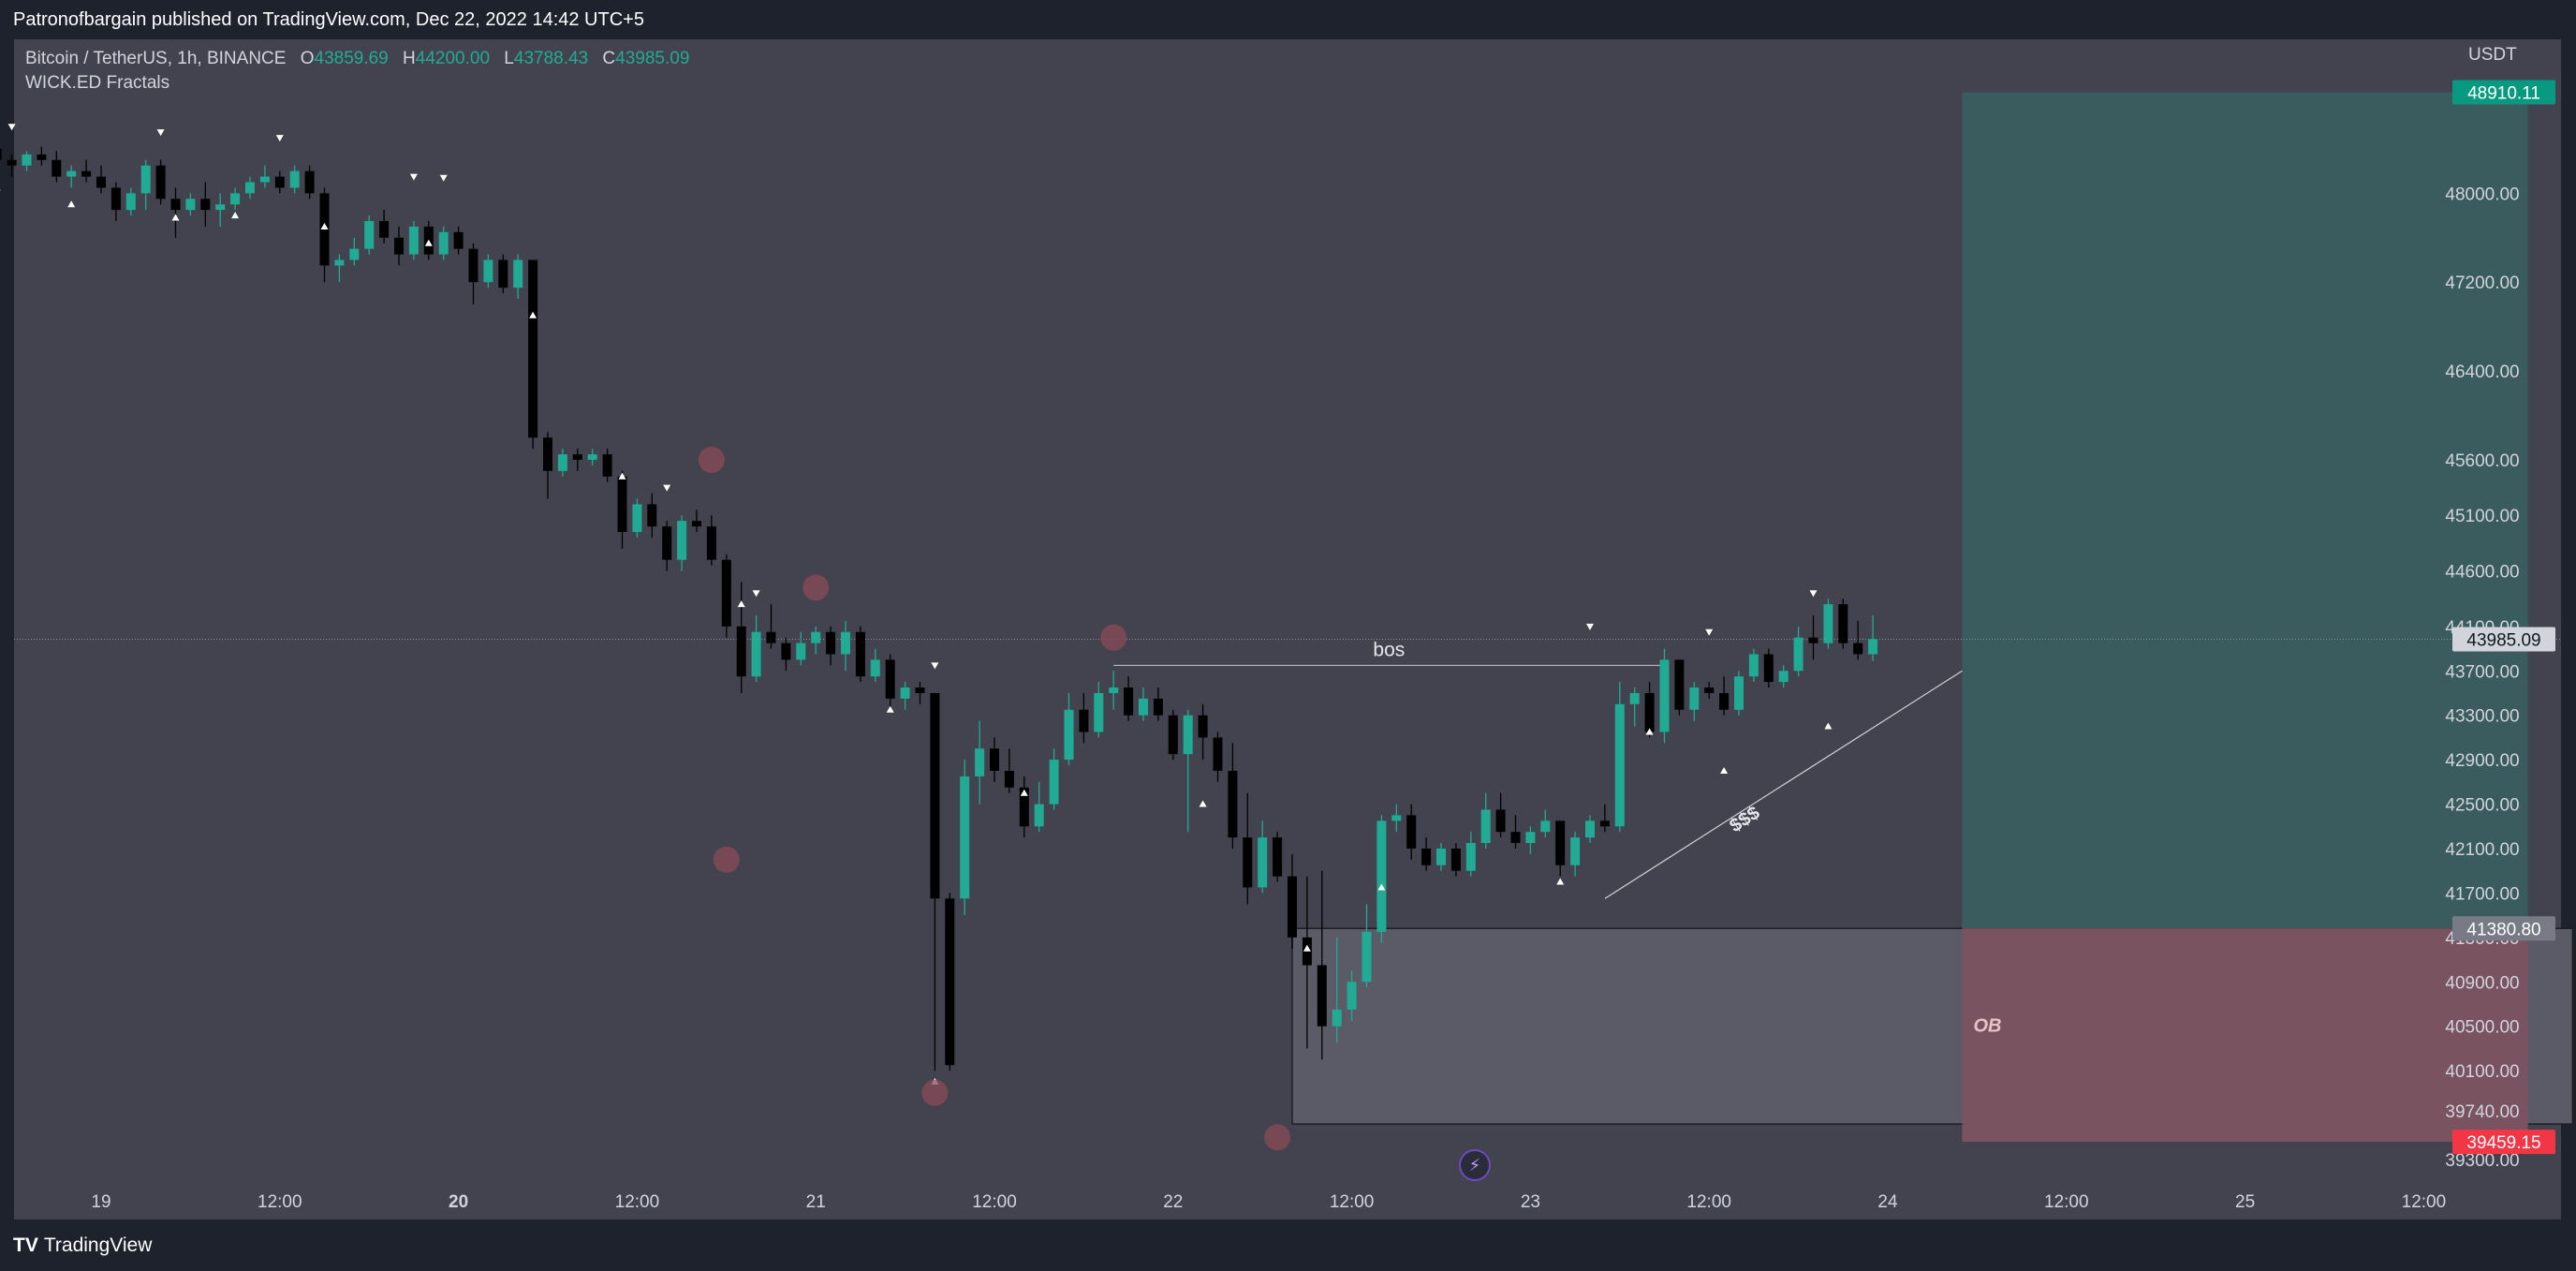 The width and height of the screenshot is (2576, 1271). What do you see at coordinates (156, 58) in the screenshot?
I see `symbol-name: Bitcoin / TetherUS, 1h, BINANCE` at bounding box center [156, 58].